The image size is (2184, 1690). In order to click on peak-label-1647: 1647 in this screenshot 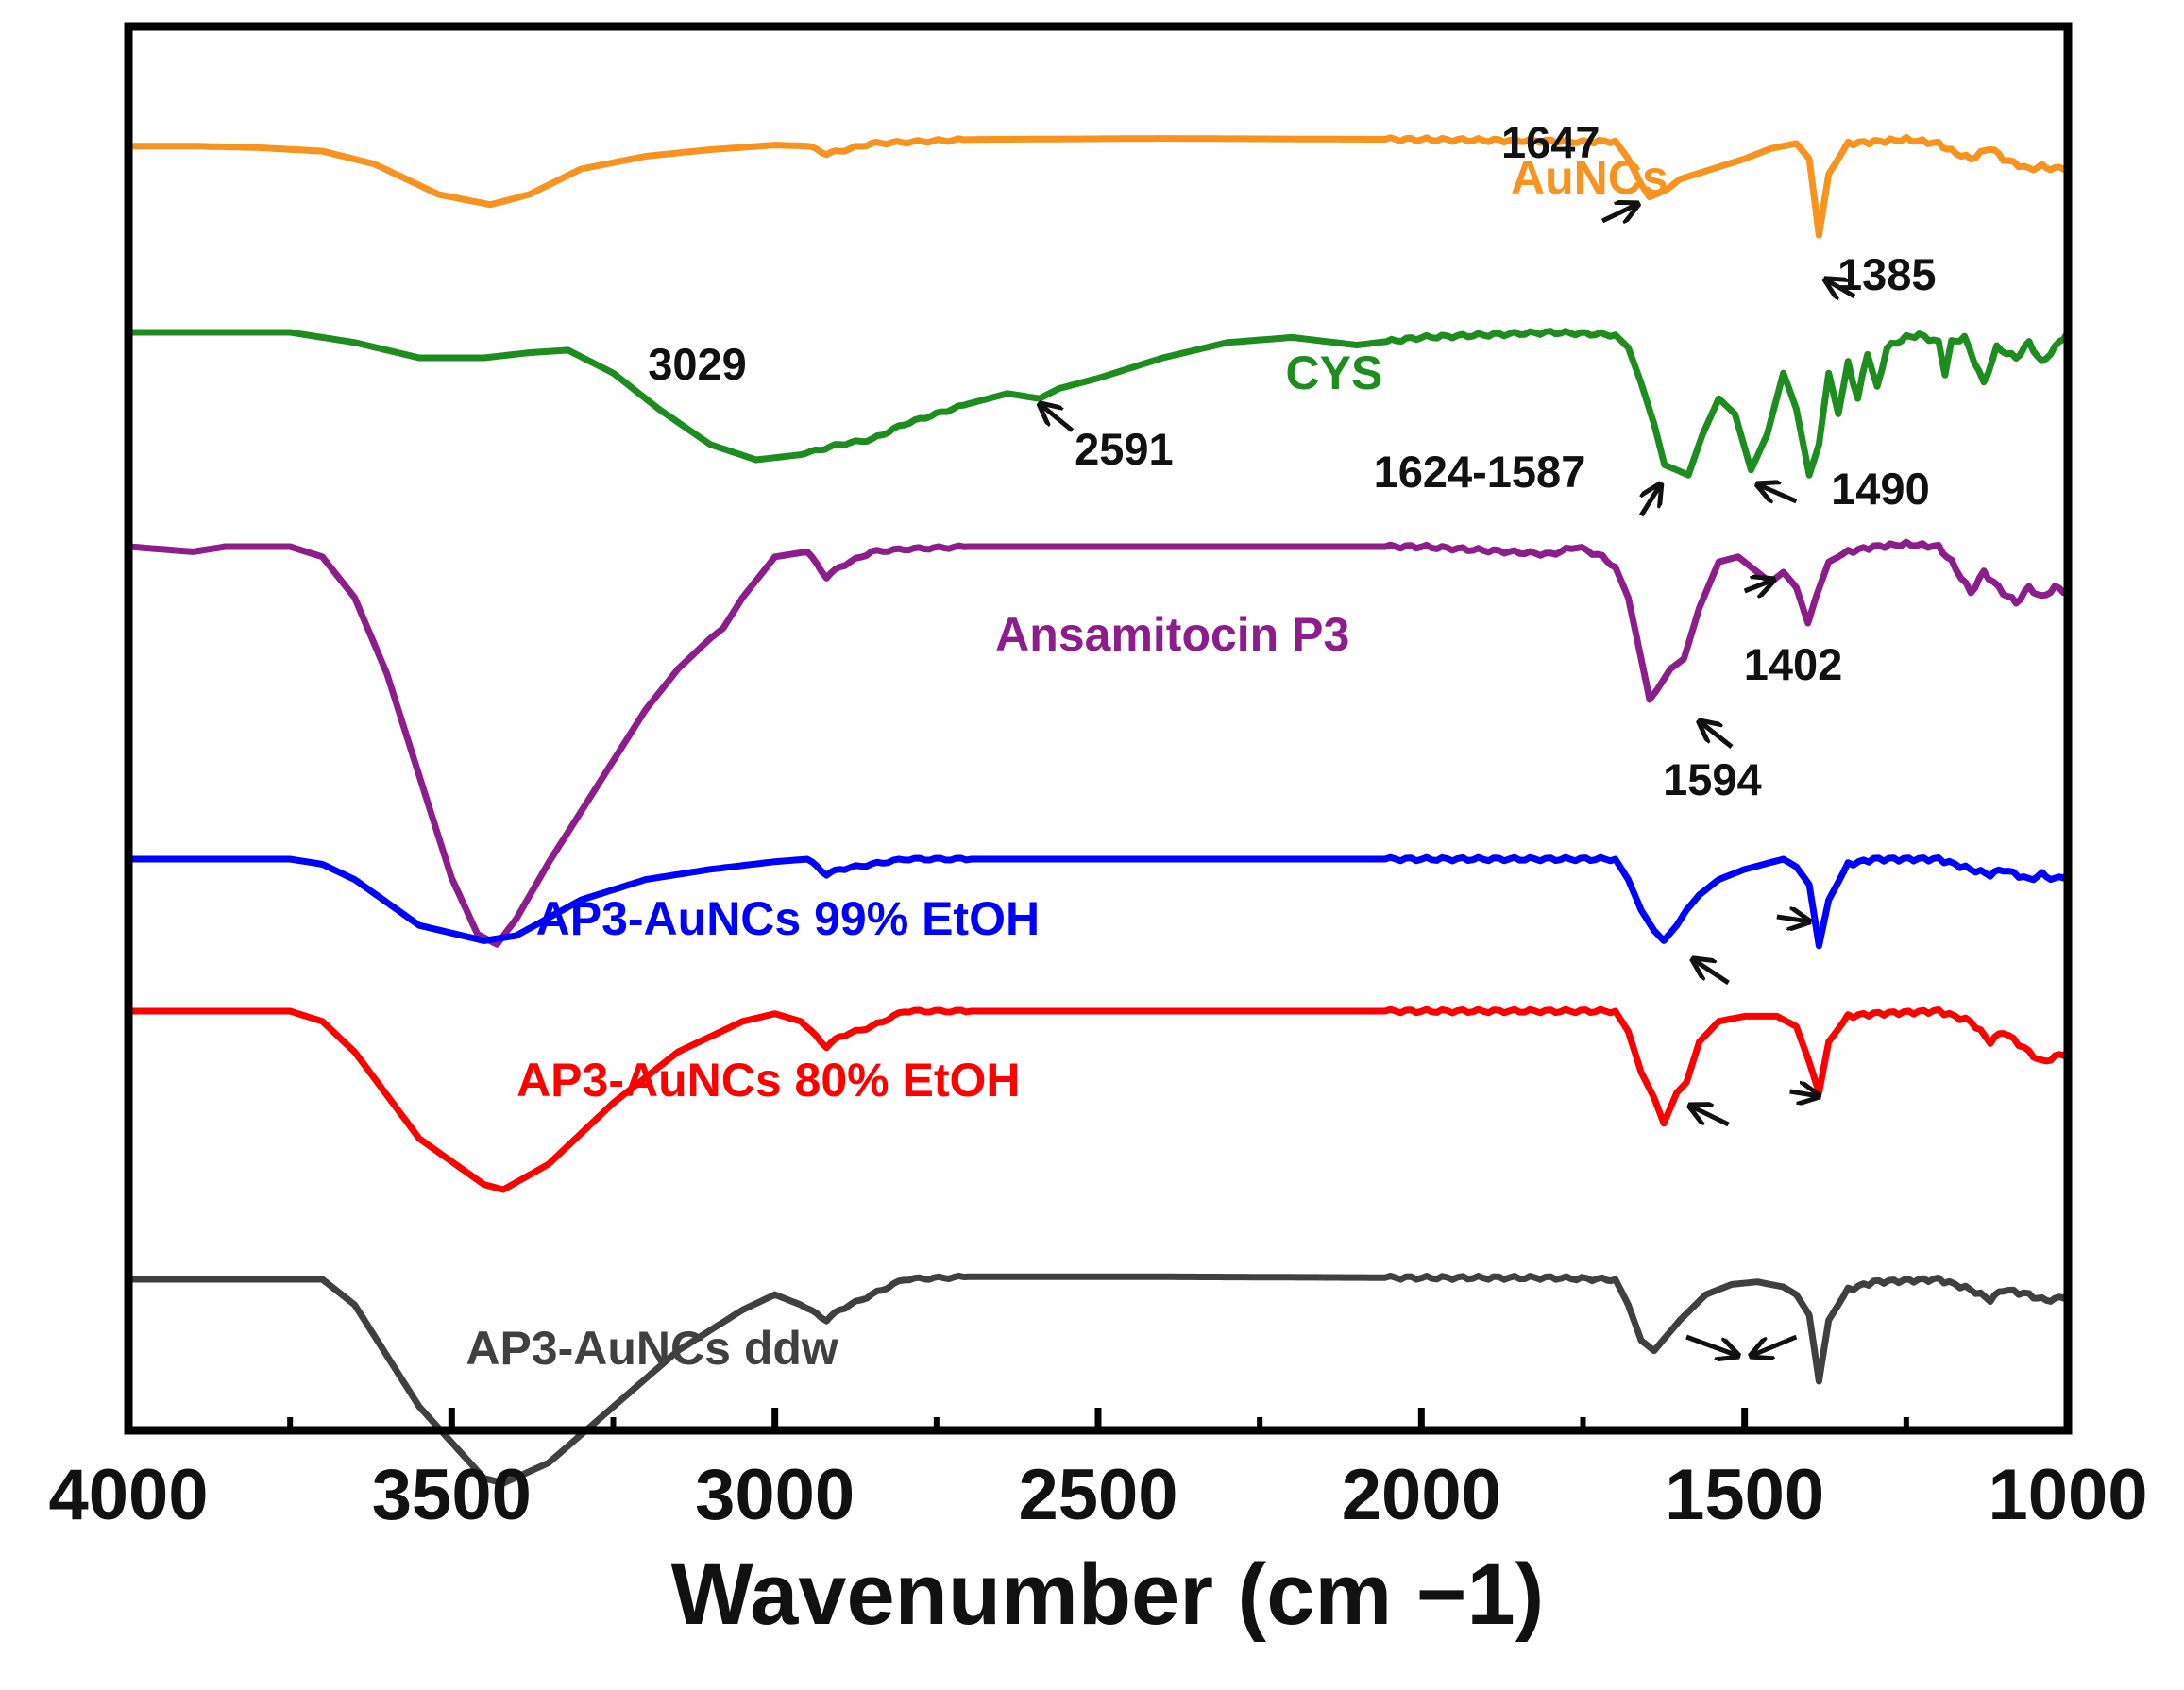, I will do `click(1550, 142)`.